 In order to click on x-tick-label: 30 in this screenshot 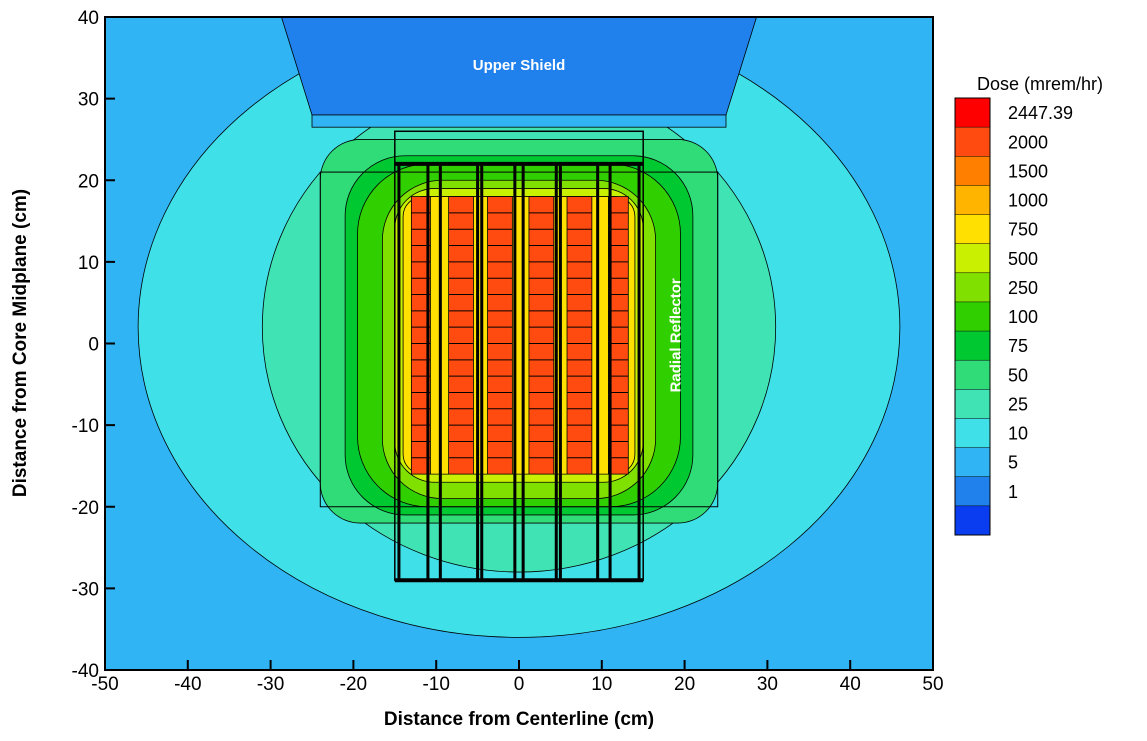, I will do `click(767, 684)`.